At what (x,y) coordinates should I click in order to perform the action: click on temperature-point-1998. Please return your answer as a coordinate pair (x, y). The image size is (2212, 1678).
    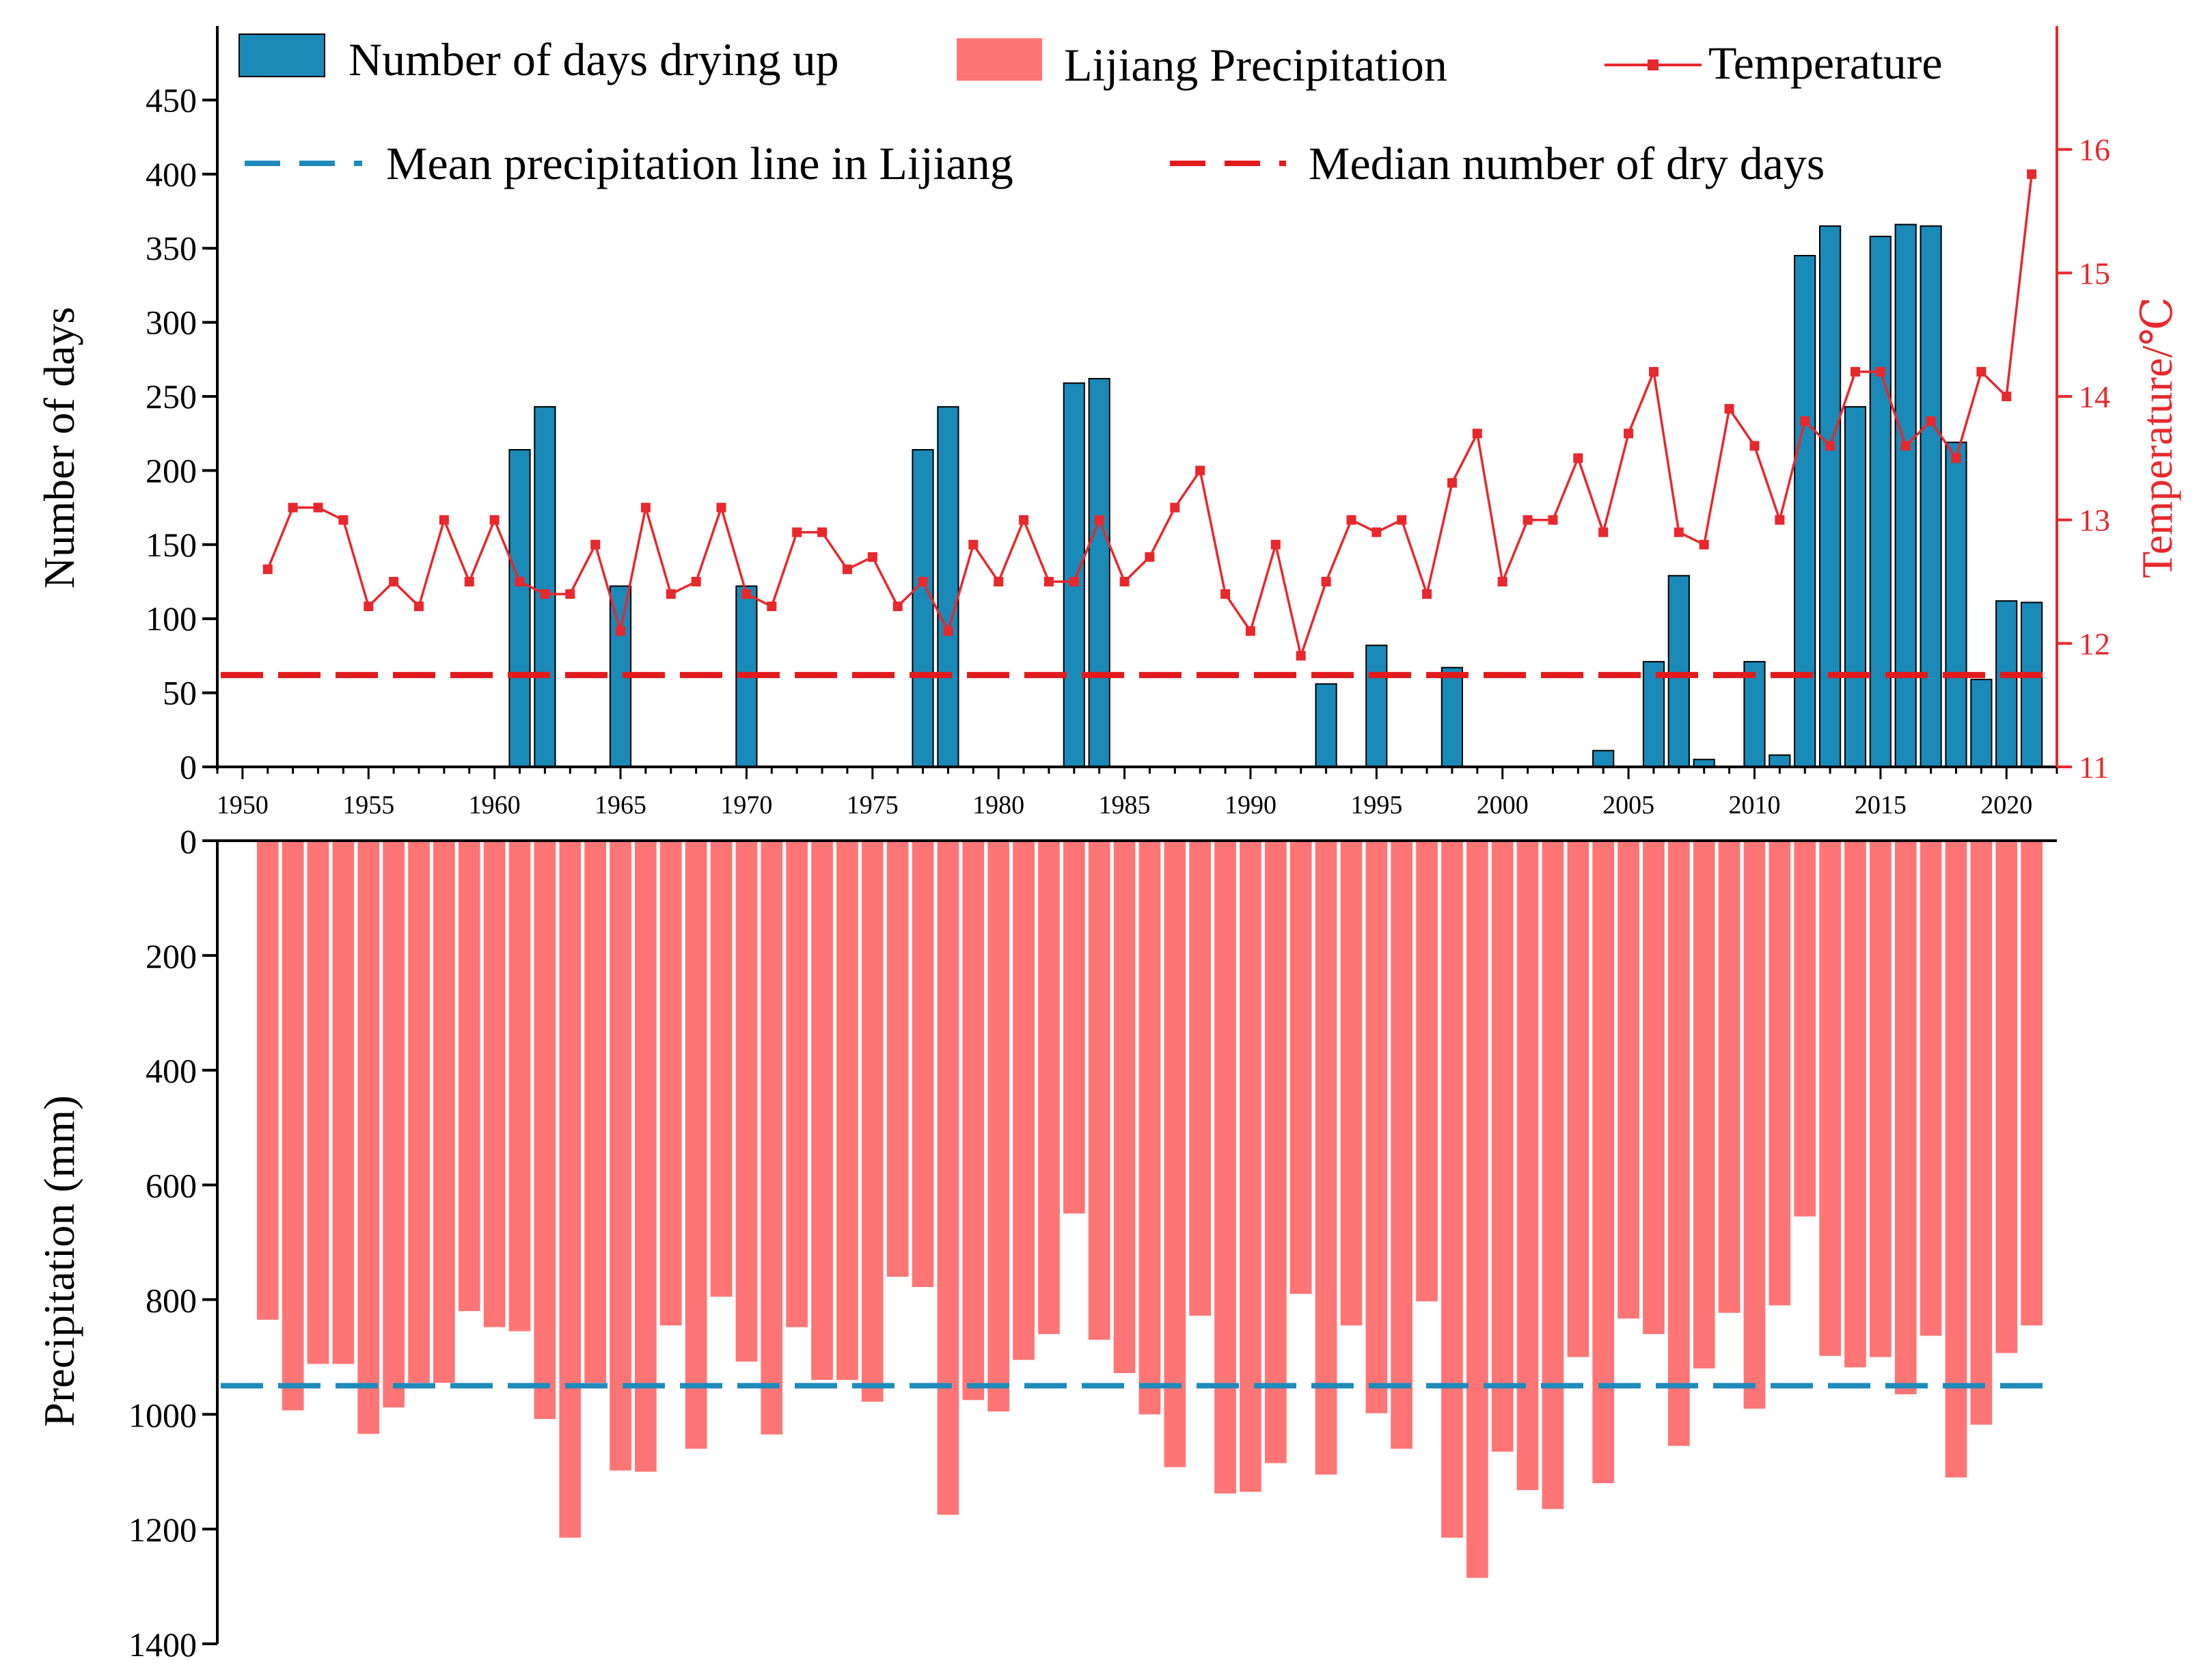
    Looking at the image, I should click on (1452, 483).